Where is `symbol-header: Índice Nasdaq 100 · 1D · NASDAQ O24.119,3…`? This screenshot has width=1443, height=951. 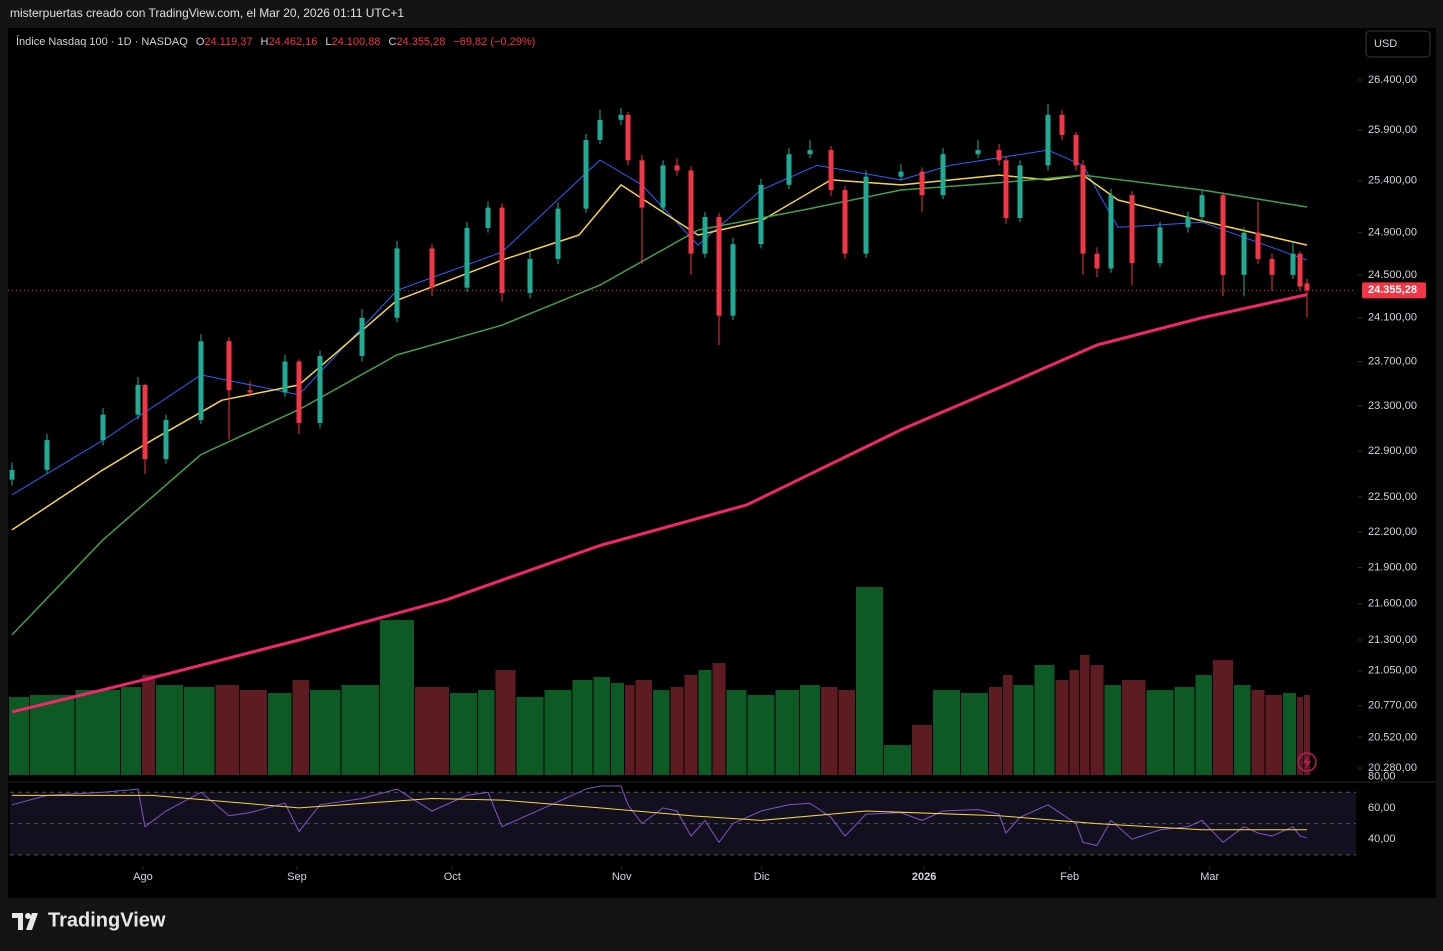 symbol-header: Índice Nasdaq 100 · 1D · NASDAQ O24.119,3… is located at coordinates (275, 41).